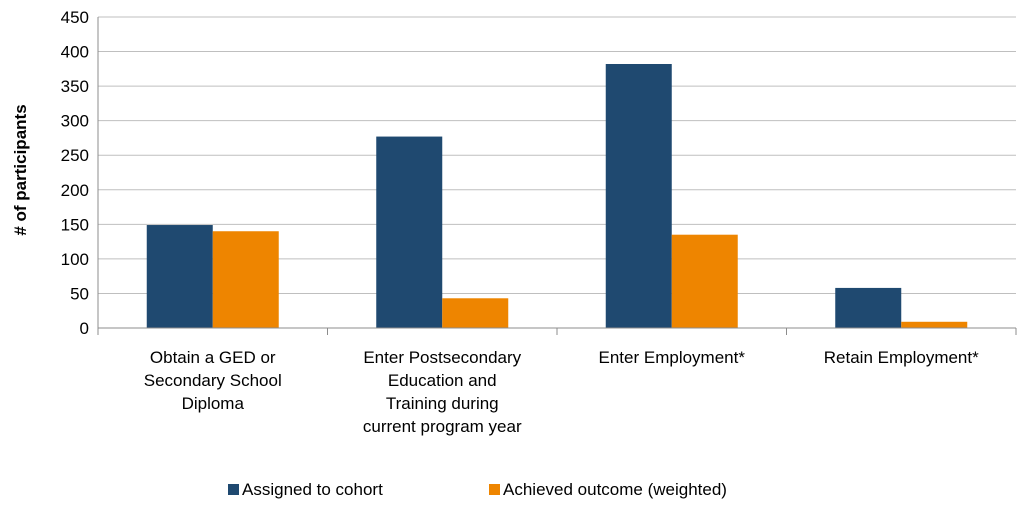 The image size is (1024, 512). I want to click on legend-label: Assigned to cohort, so click(312, 489).